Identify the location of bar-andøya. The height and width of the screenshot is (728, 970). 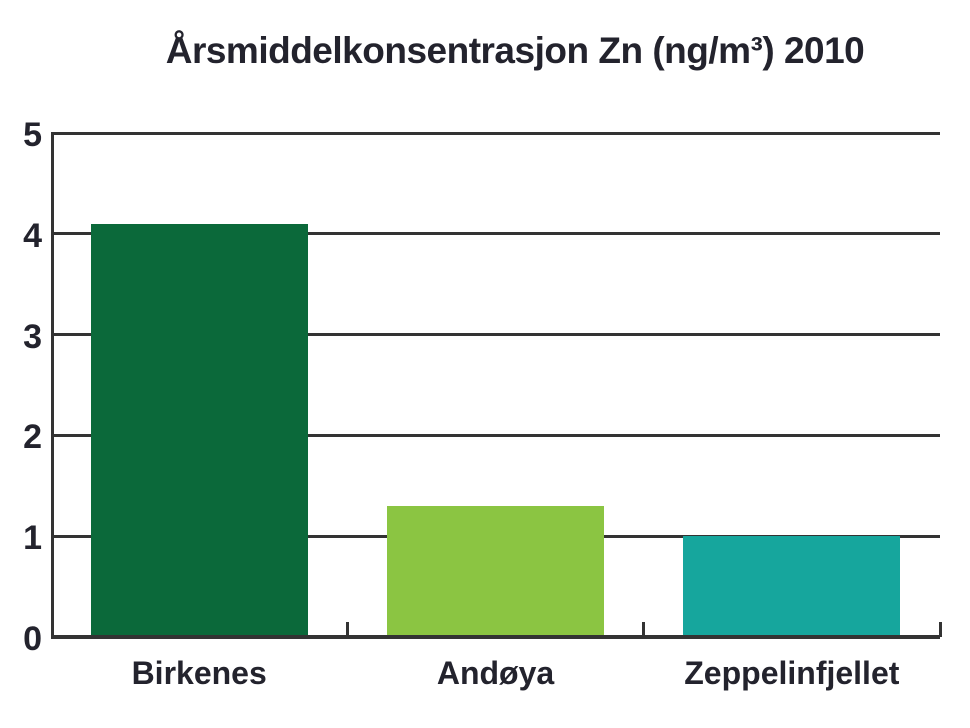
(495, 571).